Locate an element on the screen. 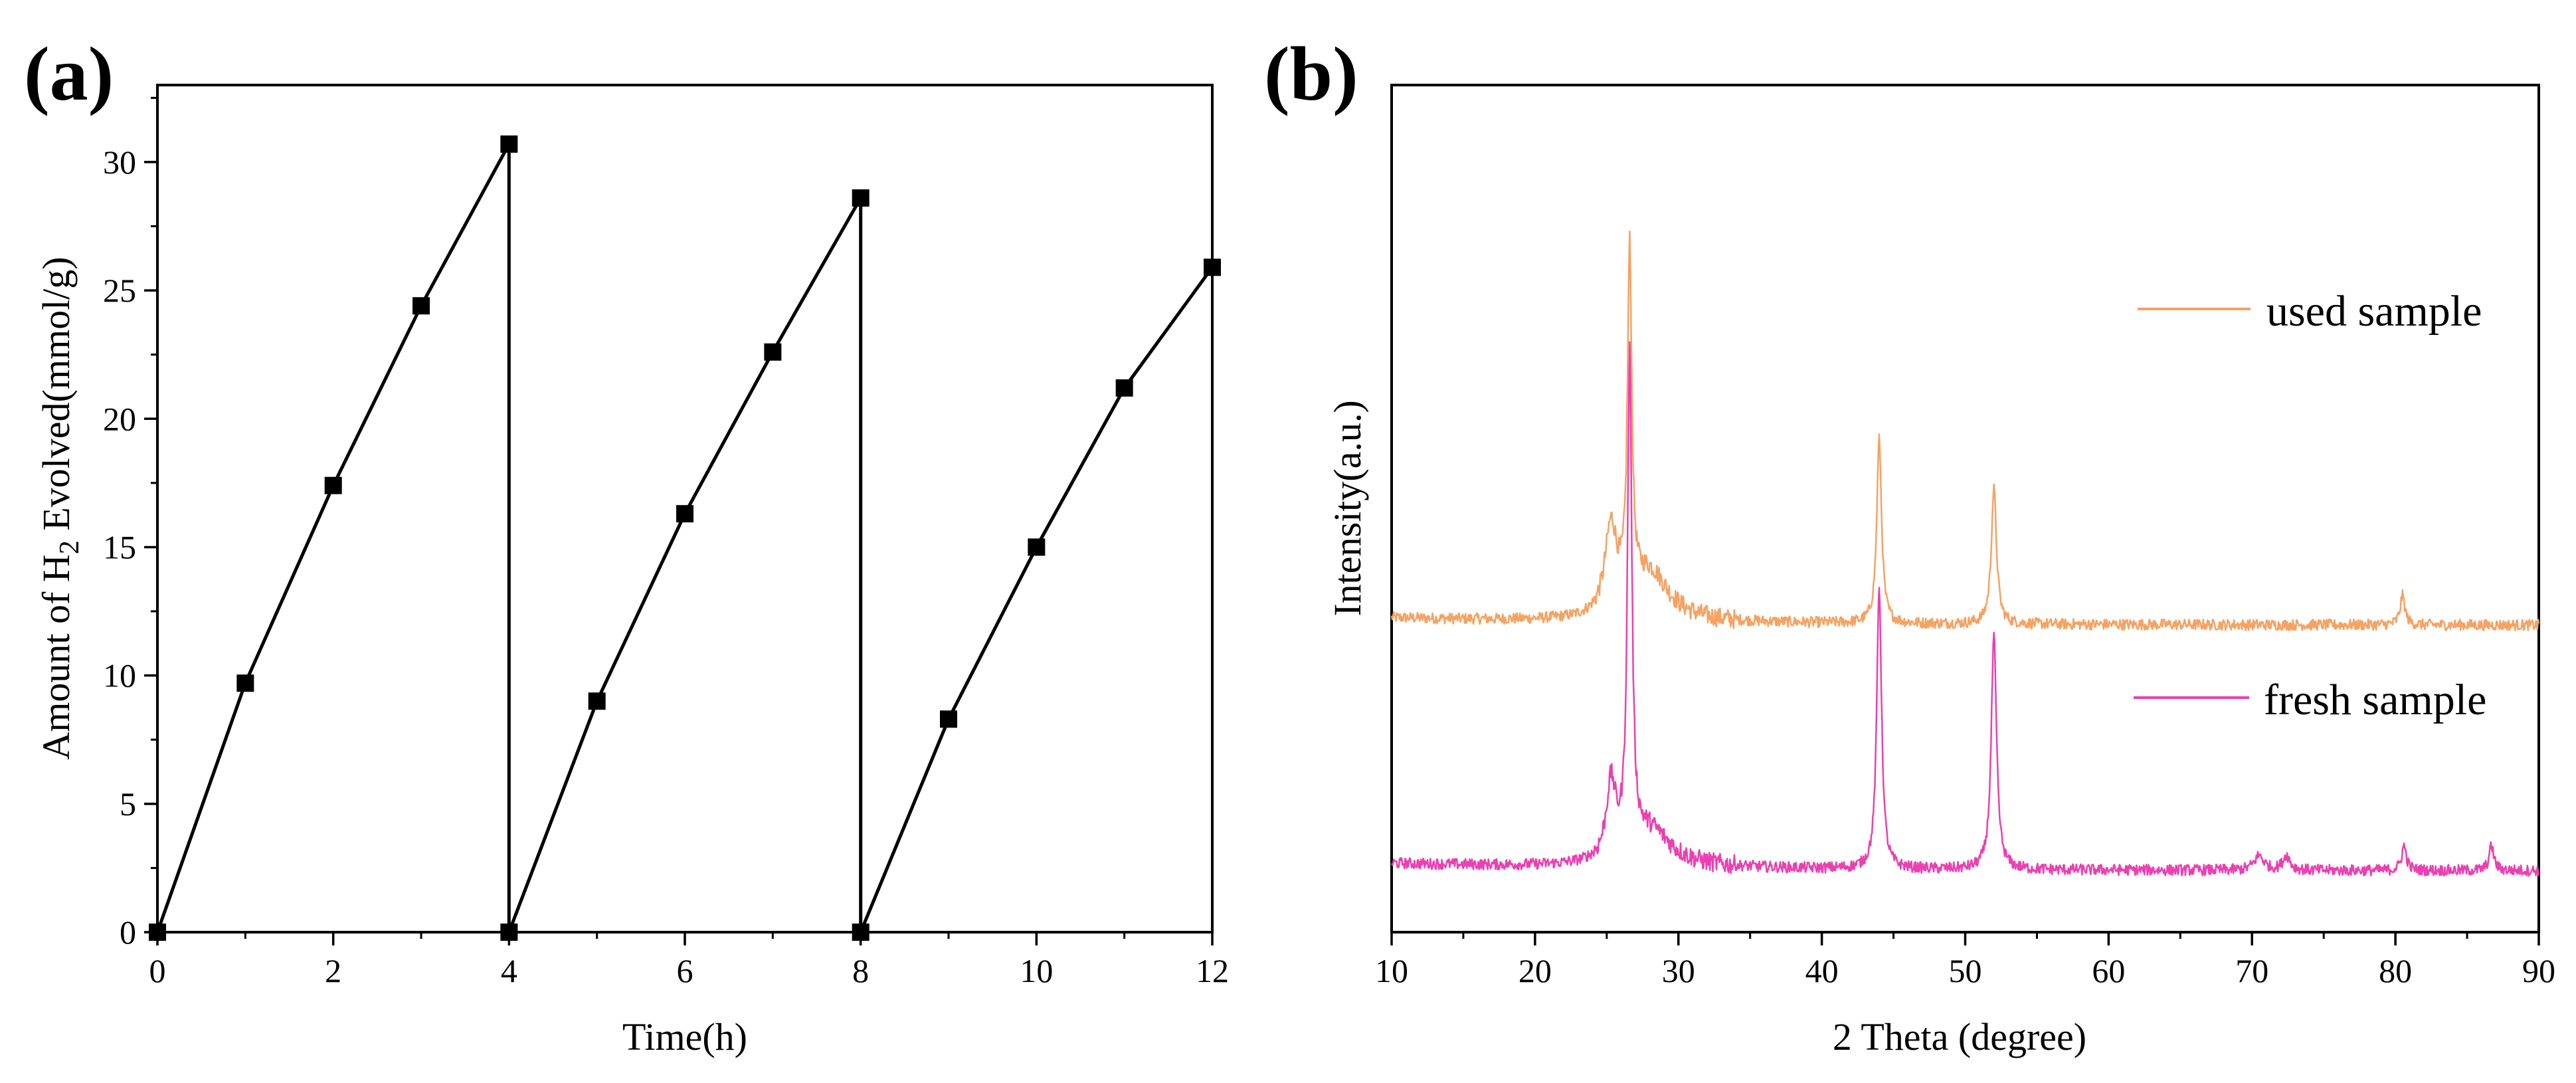 Image resolution: width=2576 pixels, height=1083 pixels. y-tick-label: 20 is located at coordinates (119, 418).